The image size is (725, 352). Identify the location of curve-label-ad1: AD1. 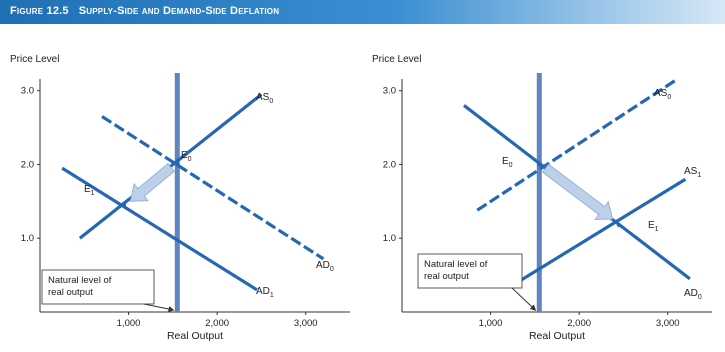
(265, 292).